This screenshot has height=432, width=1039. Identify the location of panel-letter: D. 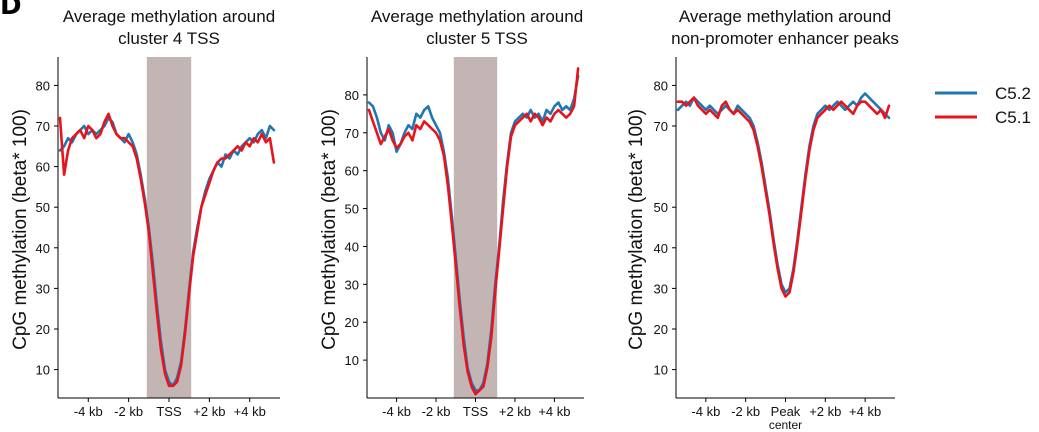
(11, 10).